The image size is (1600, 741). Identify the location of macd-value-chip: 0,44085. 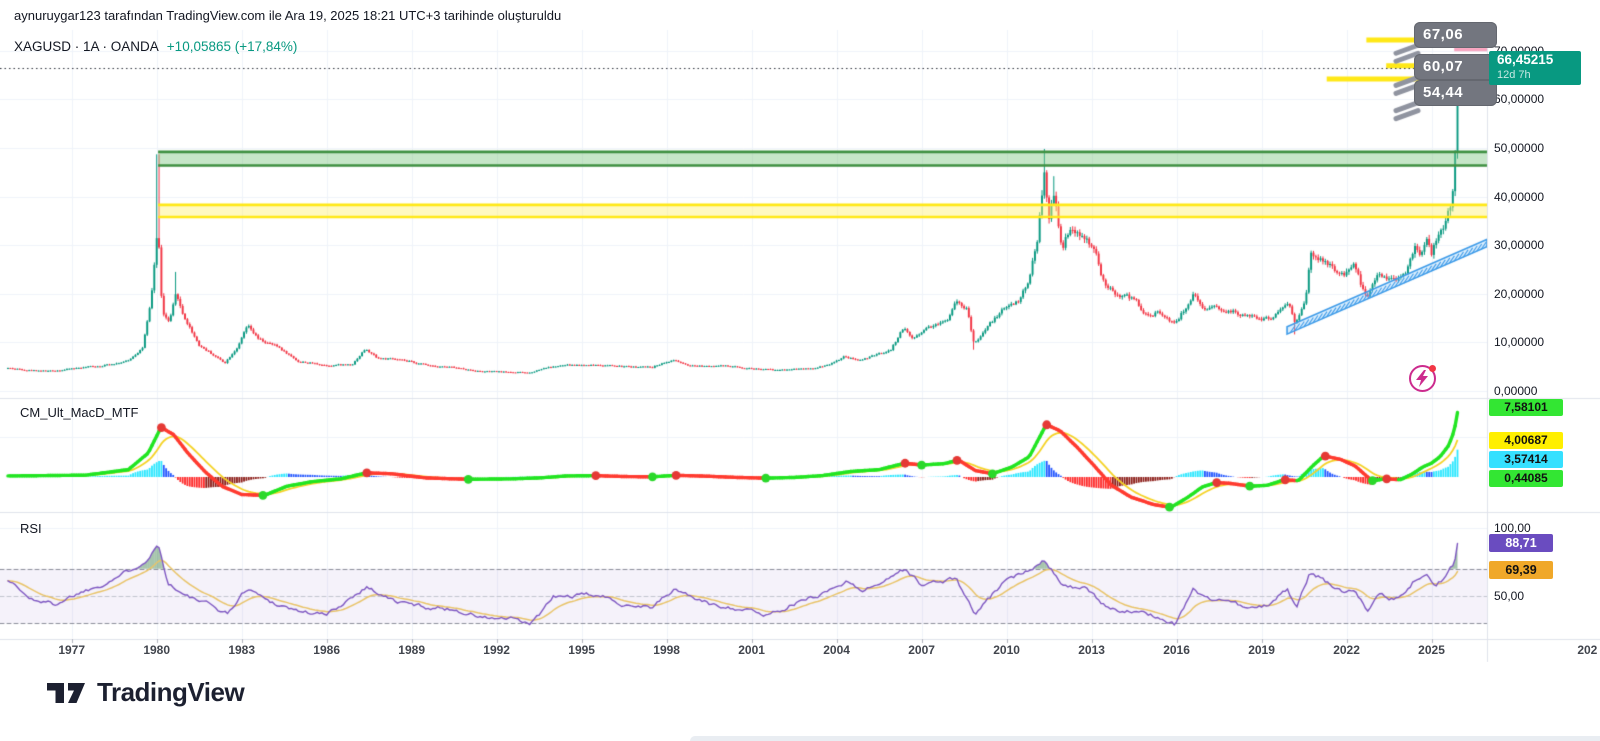
(1526, 478).